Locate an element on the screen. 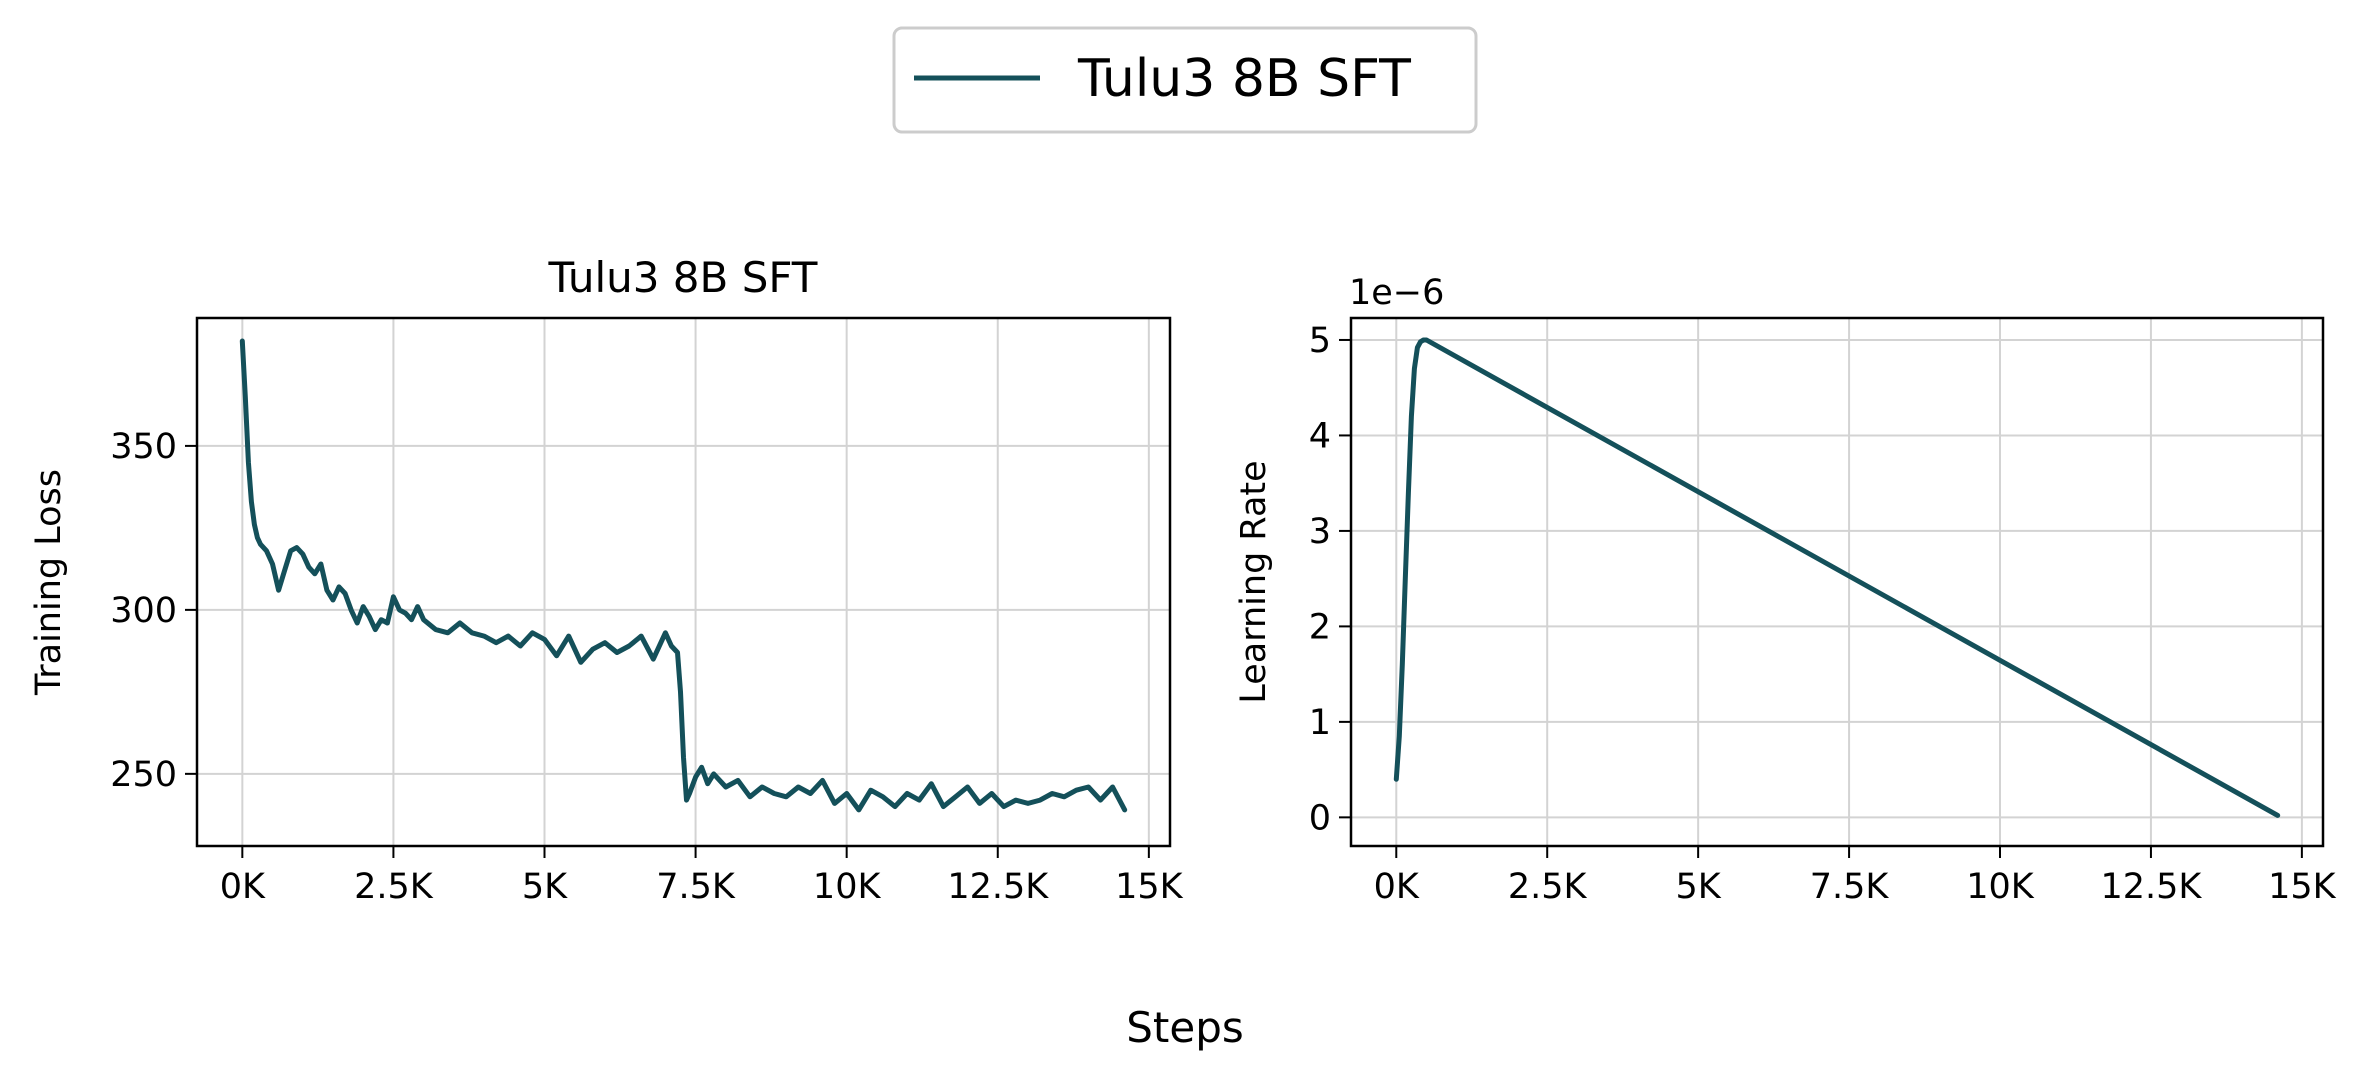  lr-y-tick-label: 1 is located at coordinates (1320, 723).